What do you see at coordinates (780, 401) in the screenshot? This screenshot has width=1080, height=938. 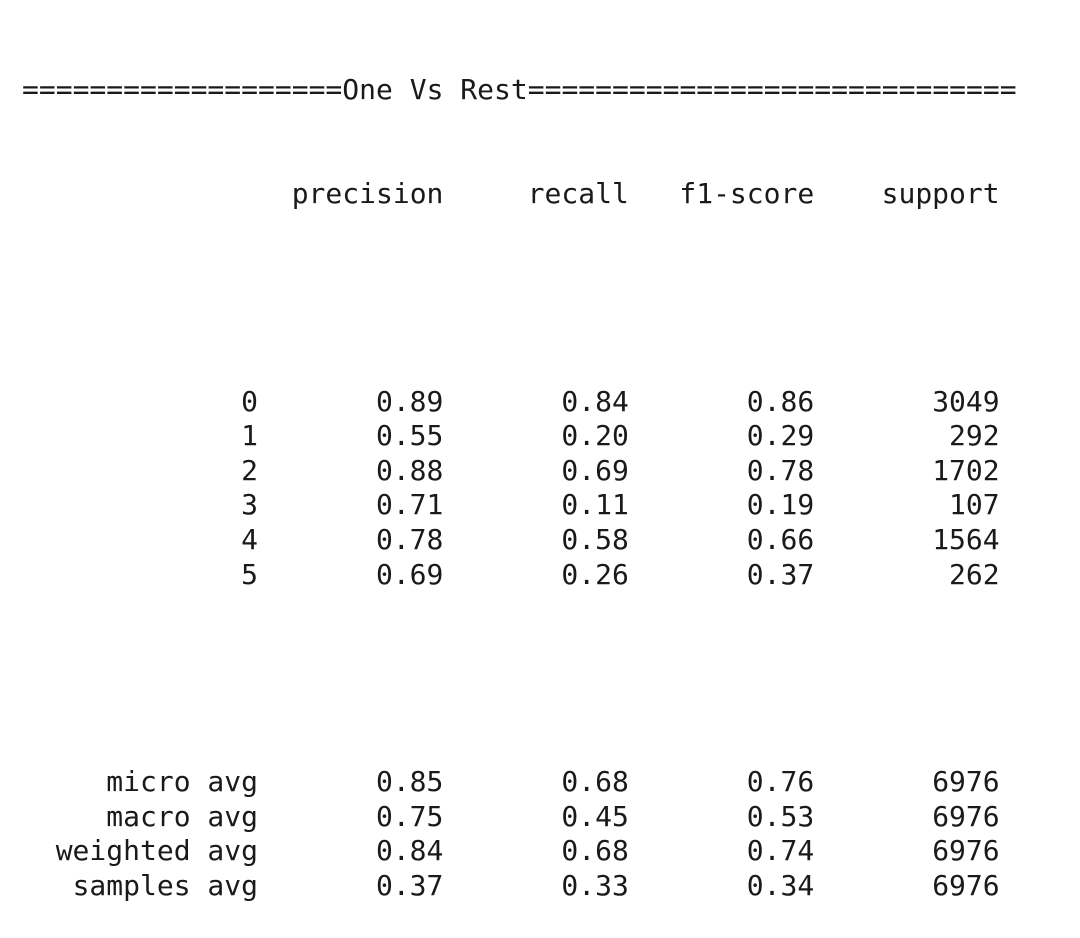 I see `cell-f1-score: 0.86` at bounding box center [780, 401].